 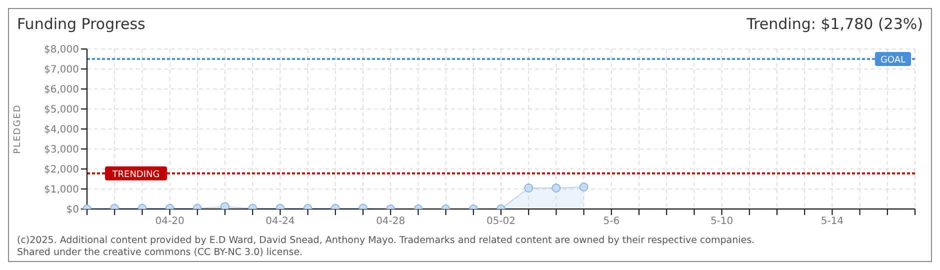 What do you see at coordinates (832, 222) in the screenshot?
I see `x-tick-label: 5-14` at bounding box center [832, 222].